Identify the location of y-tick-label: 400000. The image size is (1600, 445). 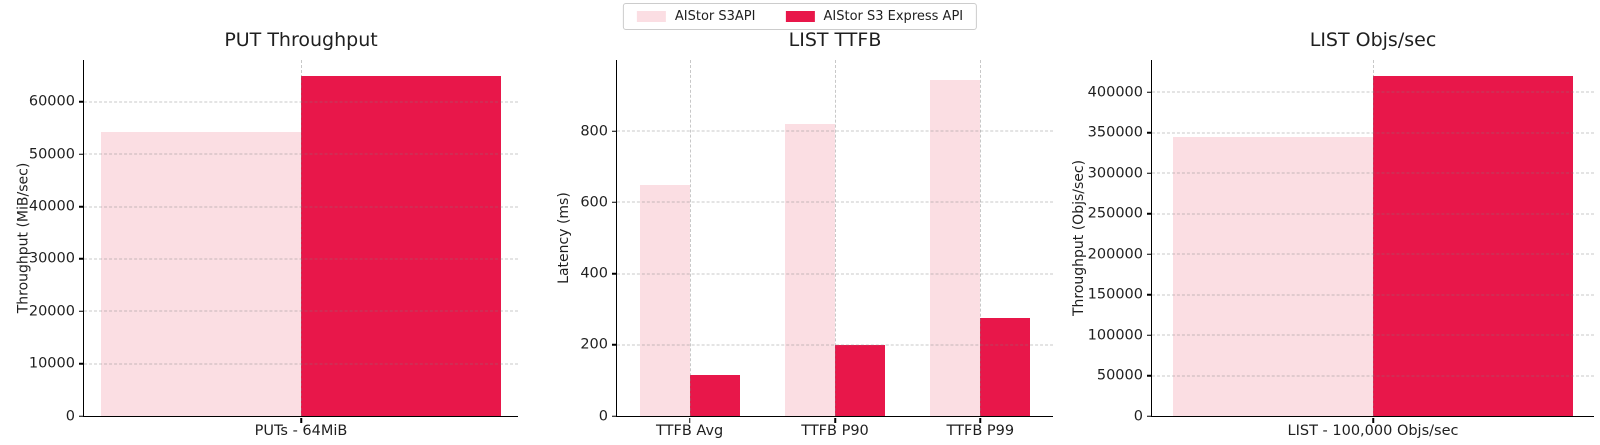
(1115, 92).